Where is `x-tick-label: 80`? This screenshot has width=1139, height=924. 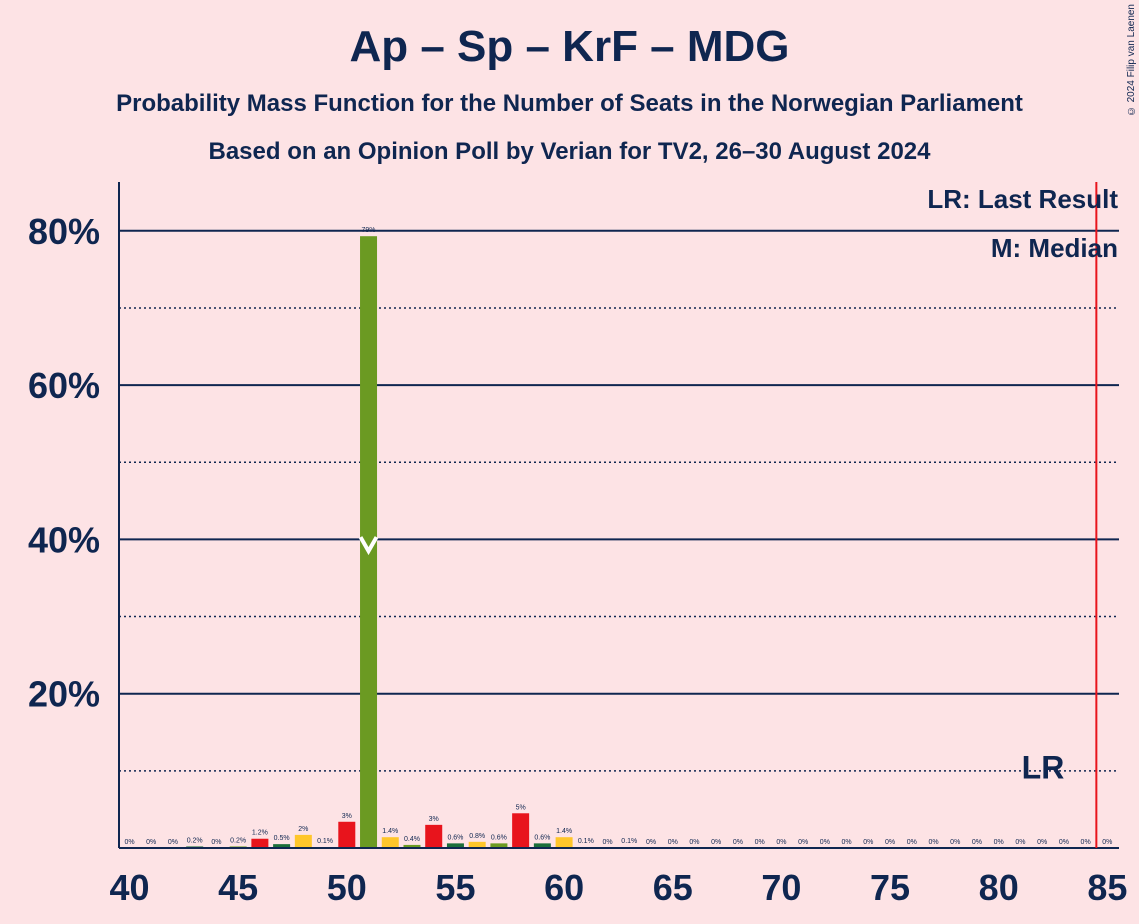
x-tick-label: 80 is located at coordinates (999, 887).